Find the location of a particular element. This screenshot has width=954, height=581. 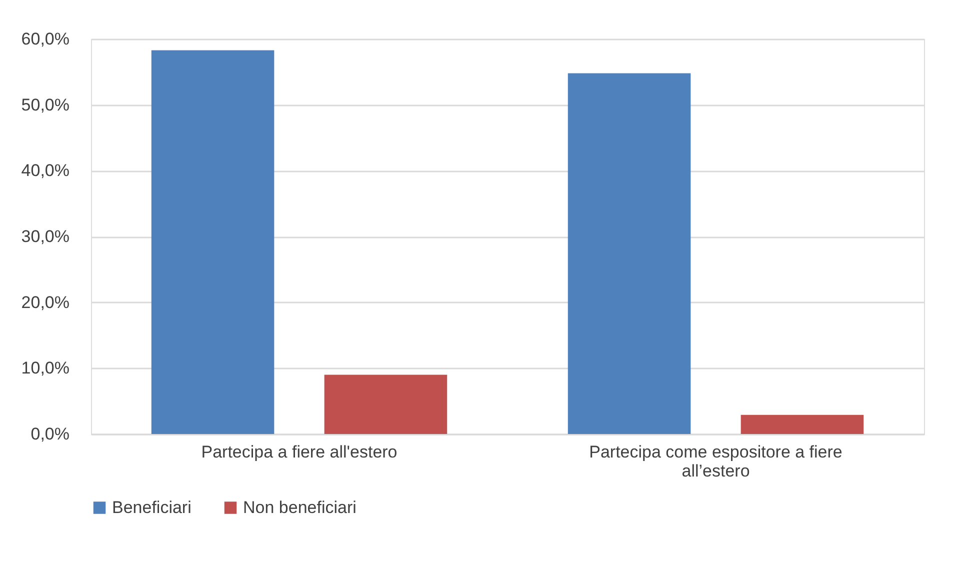

y-tick-label: 0,0% is located at coordinates (50, 434).